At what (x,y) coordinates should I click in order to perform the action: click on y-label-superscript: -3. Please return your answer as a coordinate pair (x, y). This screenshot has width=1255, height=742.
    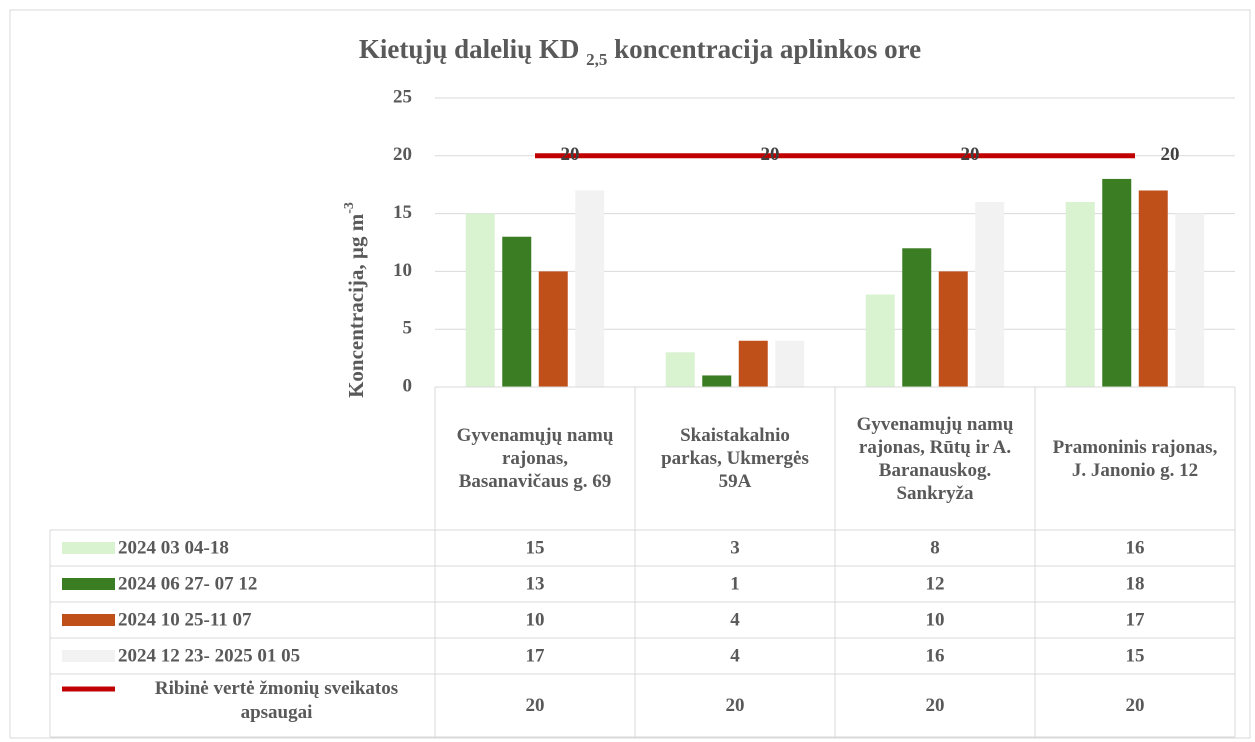
    Looking at the image, I should click on (349, 208).